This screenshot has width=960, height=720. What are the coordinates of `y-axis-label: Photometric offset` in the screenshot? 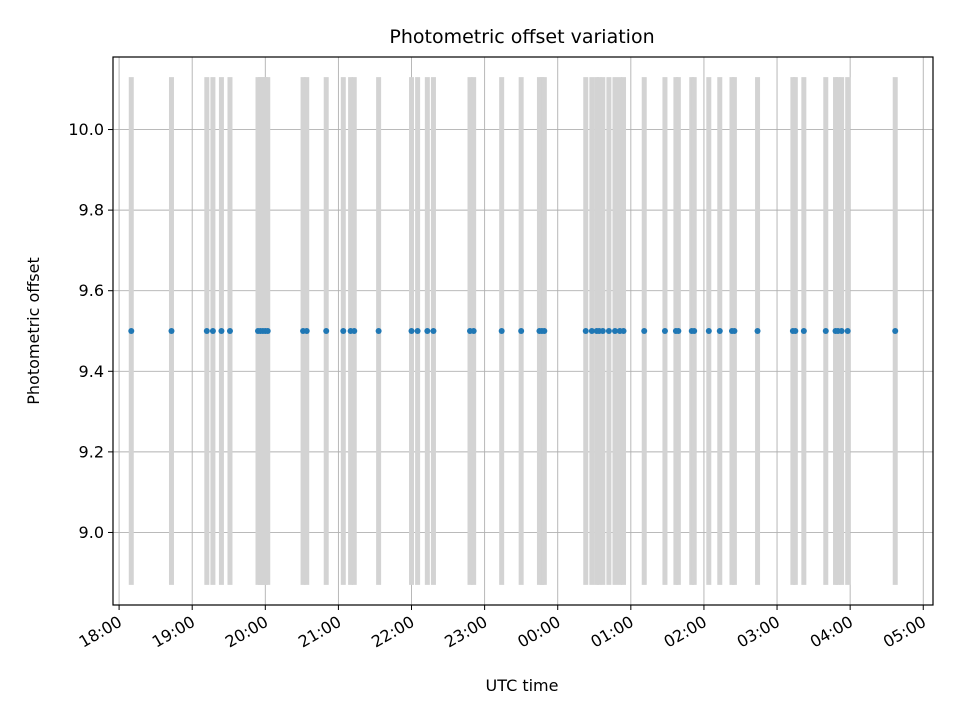 It's located at (33, 331).